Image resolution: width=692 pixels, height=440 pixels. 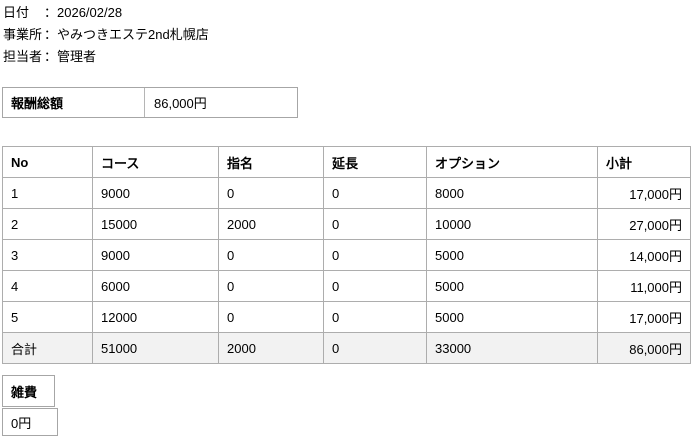 I want to click on misc-expense-label-box: 雑費, so click(x=28, y=391).